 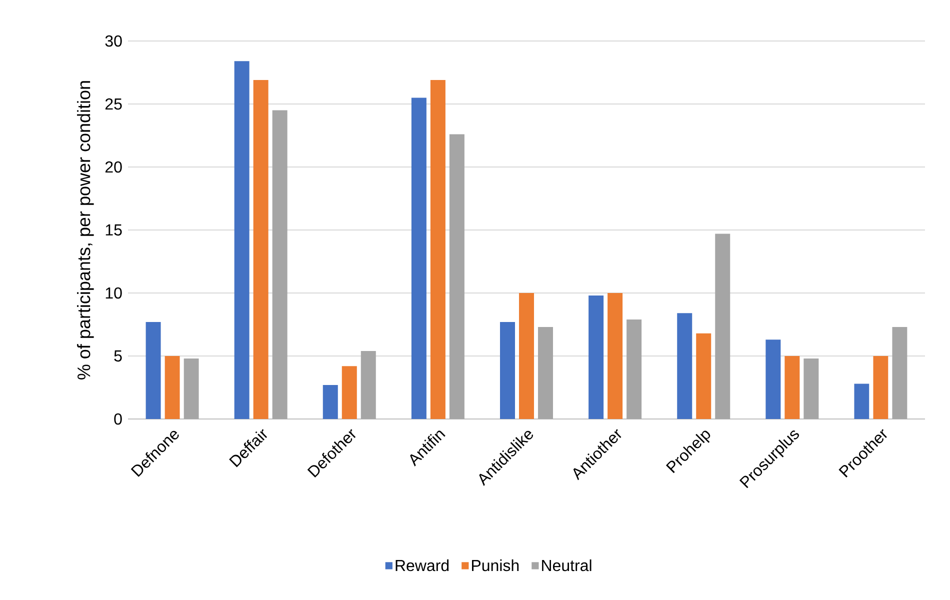 What do you see at coordinates (113, 167) in the screenshot?
I see `y-tick-label: 20` at bounding box center [113, 167].